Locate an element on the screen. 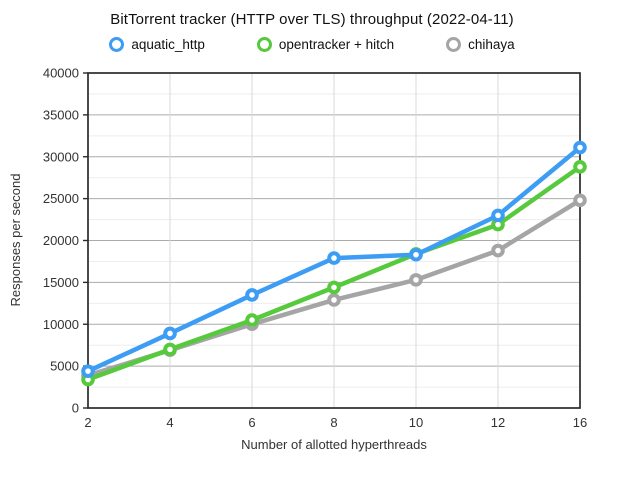 The width and height of the screenshot is (624, 477). svg-text: 20000 is located at coordinates (61, 240).